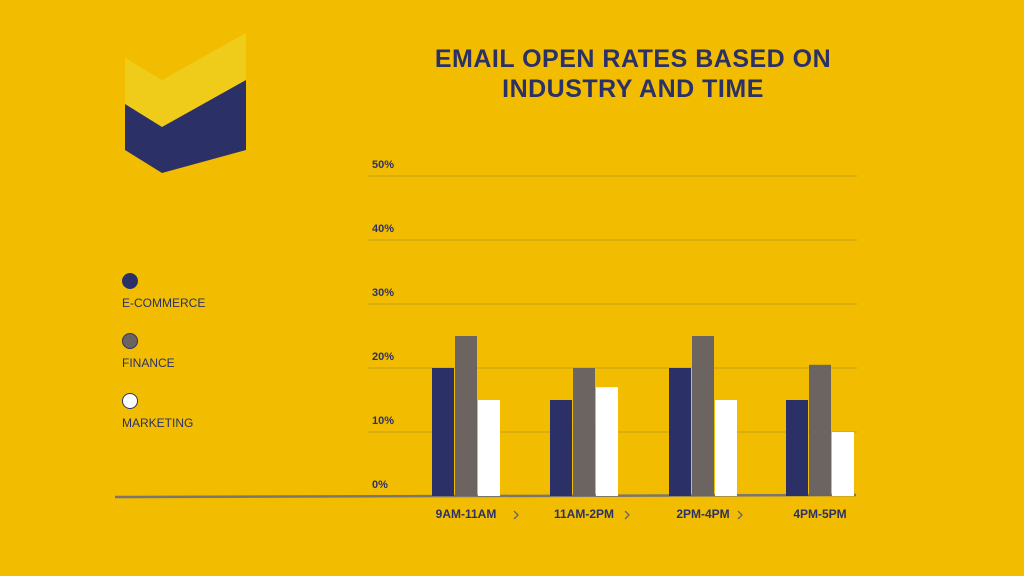 This screenshot has width=1024, height=576. I want to click on x-tick-label: 11AM-2PM, so click(584, 514).